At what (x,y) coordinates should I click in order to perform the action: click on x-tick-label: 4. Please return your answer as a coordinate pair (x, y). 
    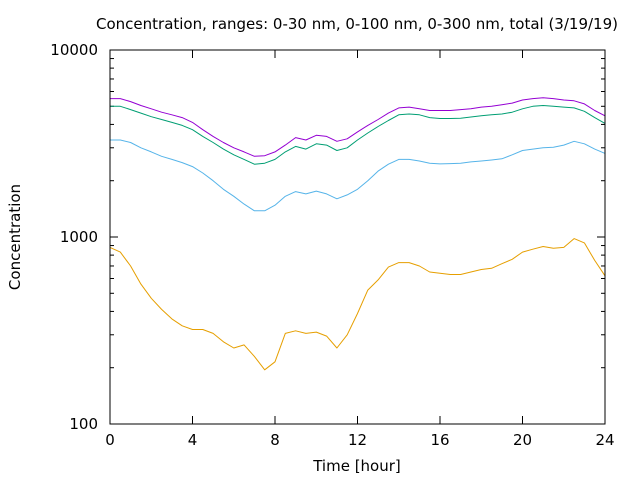
    Looking at the image, I should click on (193, 440).